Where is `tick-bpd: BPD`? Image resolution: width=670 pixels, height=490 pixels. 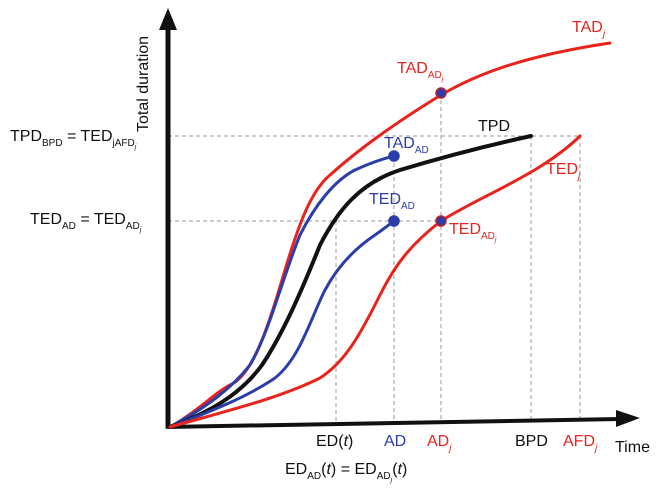
tick-bpd: BPD is located at coordinates (531, 441).